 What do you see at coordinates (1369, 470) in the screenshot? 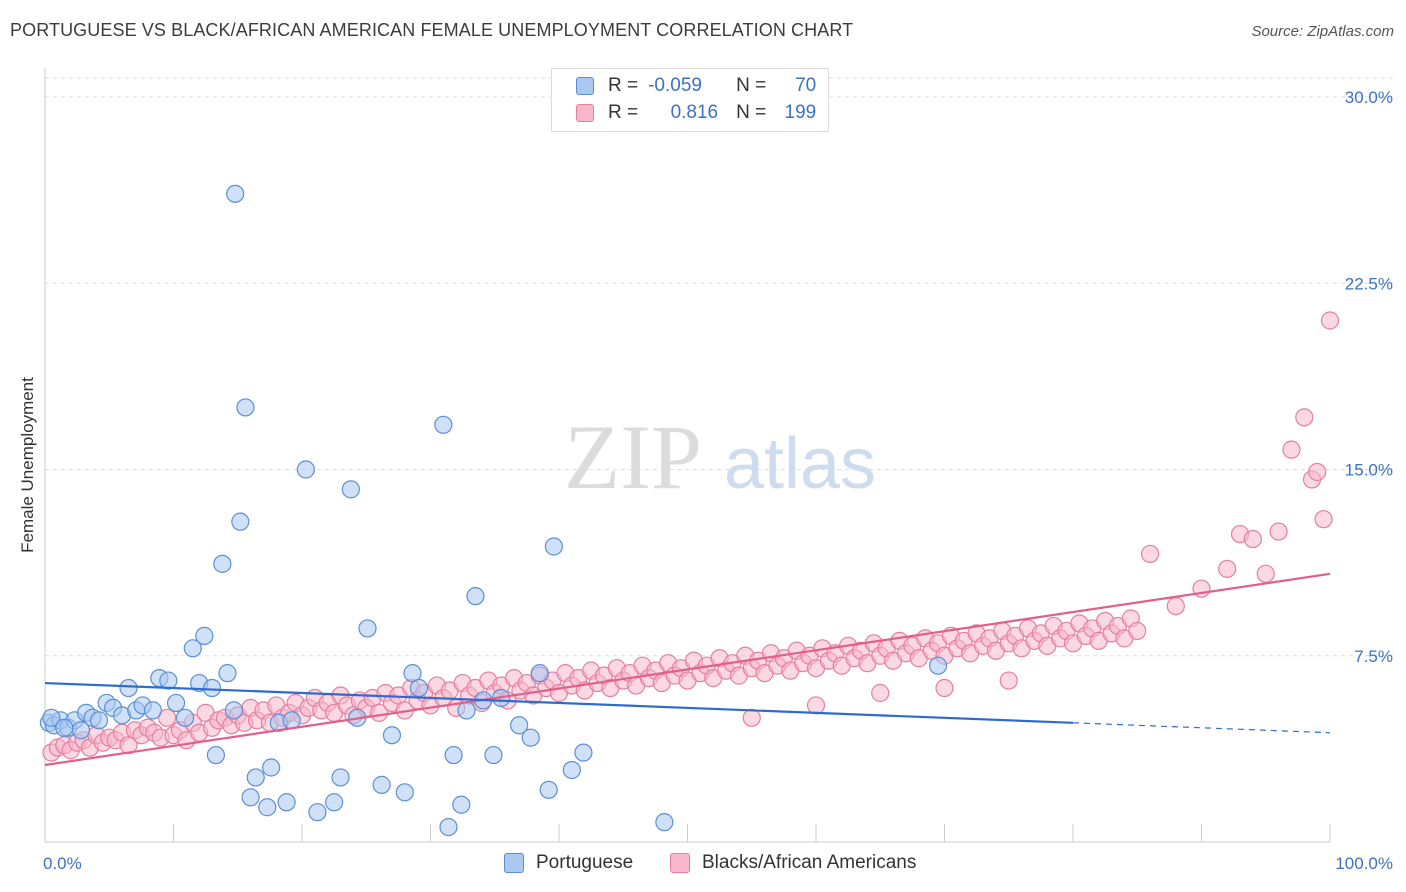
I see `y-tick-label: 15.0%` at bounding box center [1369, 470].